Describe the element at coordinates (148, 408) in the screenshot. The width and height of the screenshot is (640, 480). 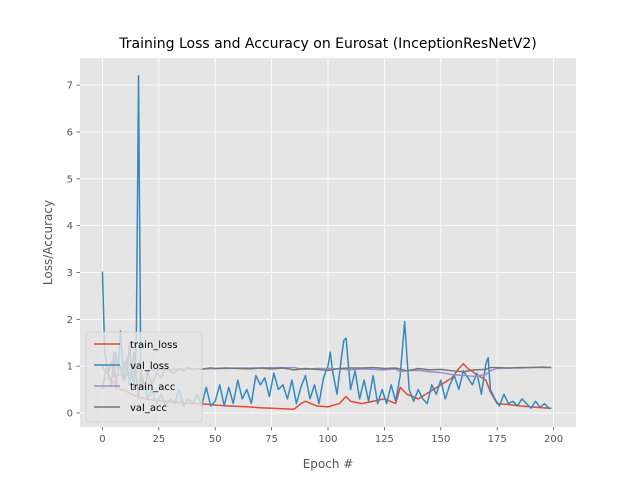
I see `legend-label-val-acc: val_acc` at that location.